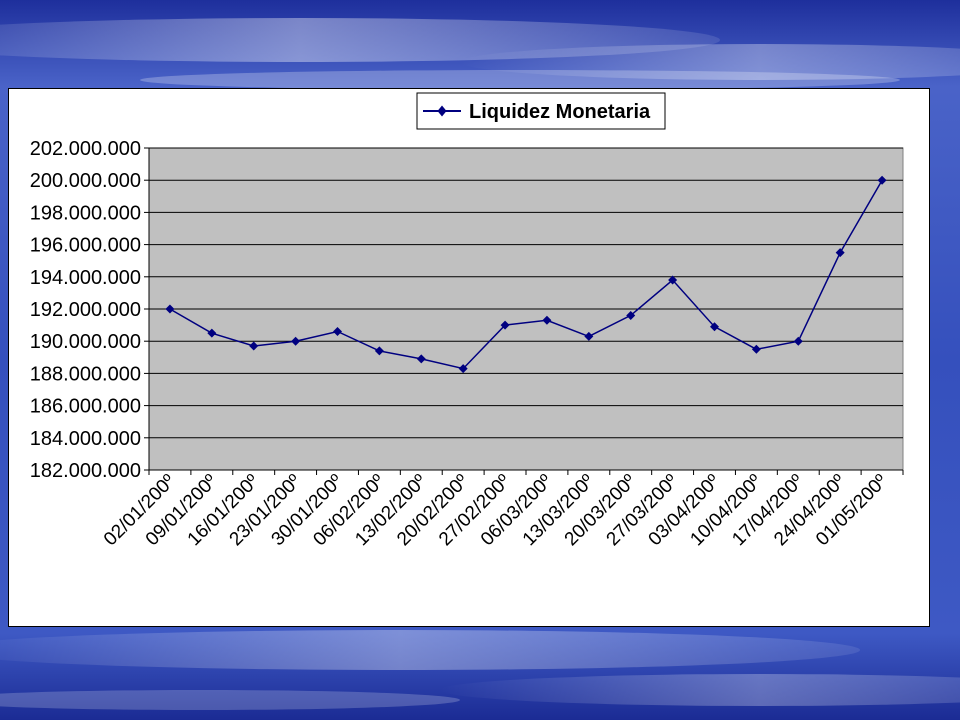 This screenshot has height=720, width=960. What do you see at coordinates (560, 112) in the screenshot?
I see `legend-label: Liquidez Monetaria` at bounding box center [560, 112].